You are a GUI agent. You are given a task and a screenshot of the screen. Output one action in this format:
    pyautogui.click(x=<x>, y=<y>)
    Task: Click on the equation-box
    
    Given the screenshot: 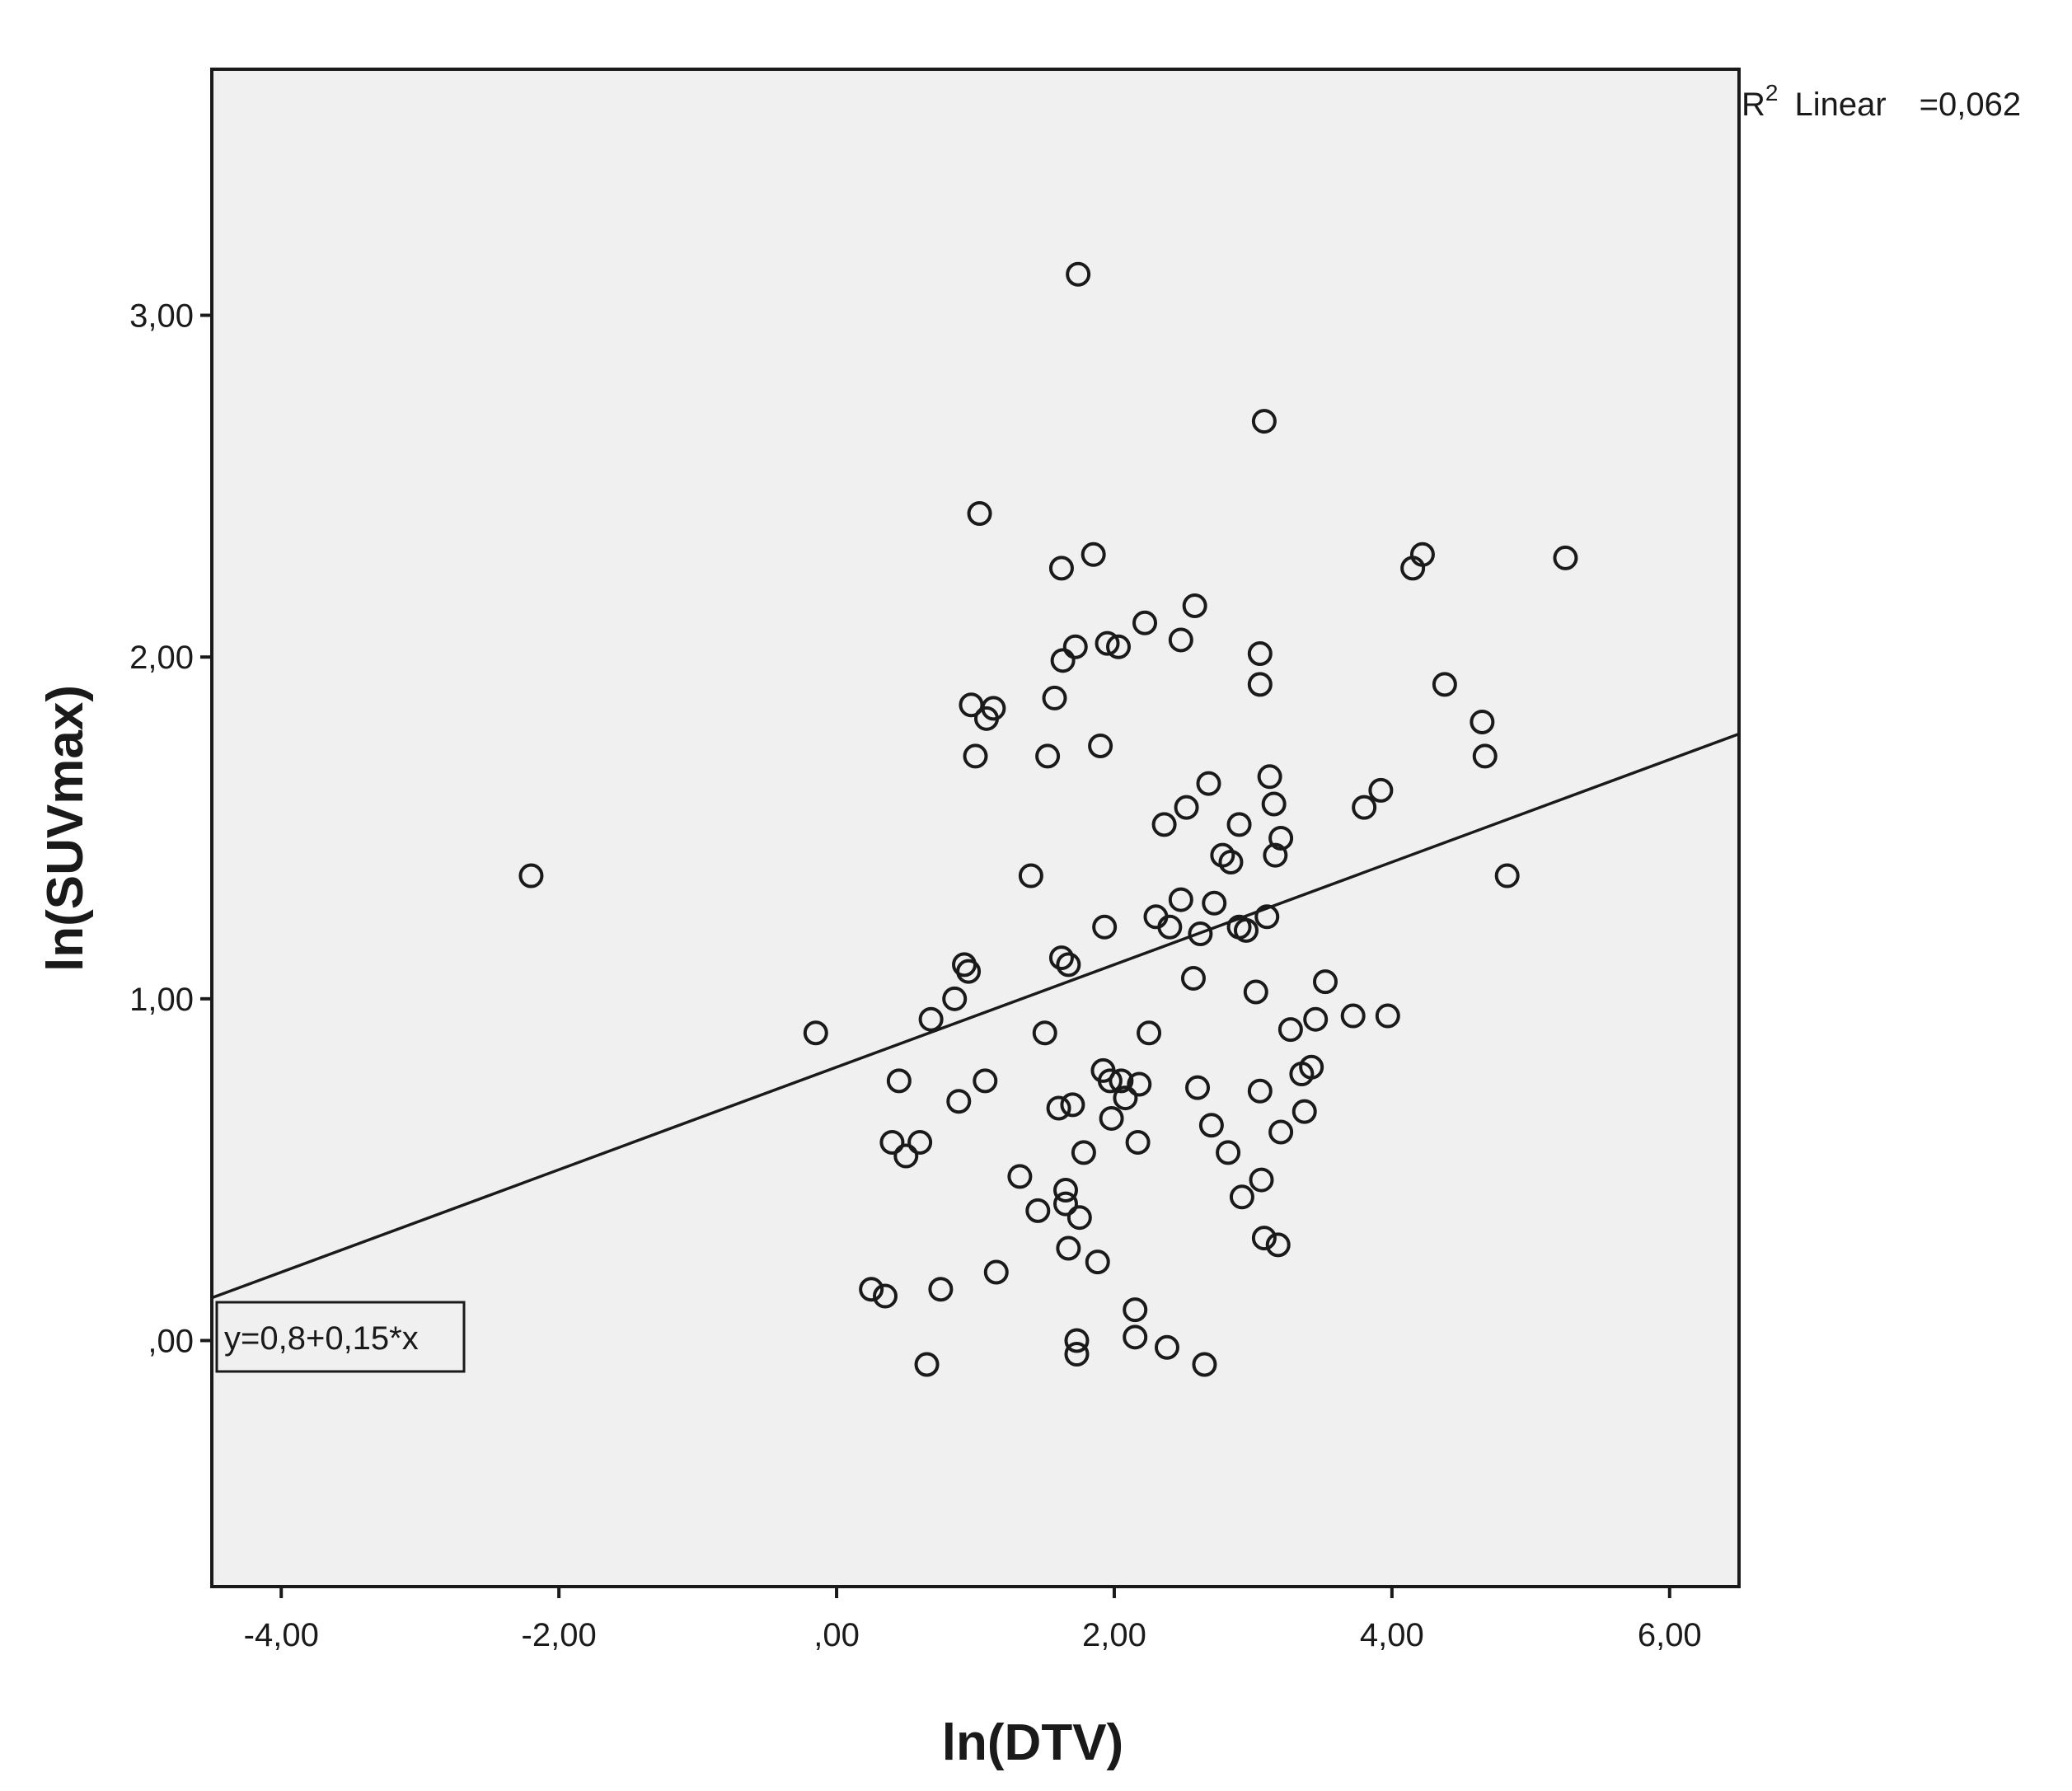 What is the action you would take?
    pyautogui.click(x=340, y=1337)
    